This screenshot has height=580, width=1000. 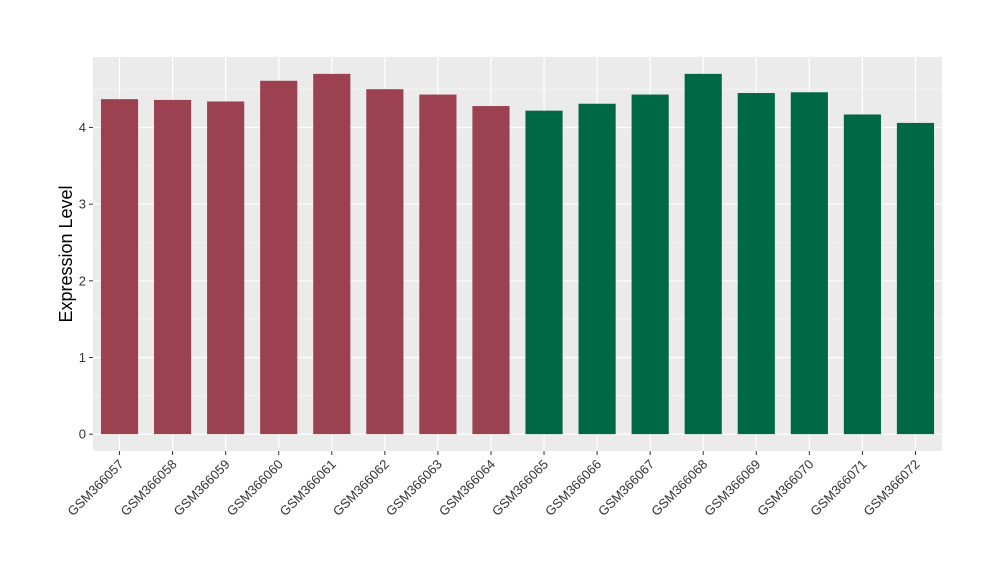 I want to click on y-tick-label: 3, so click(x=82, y=204).